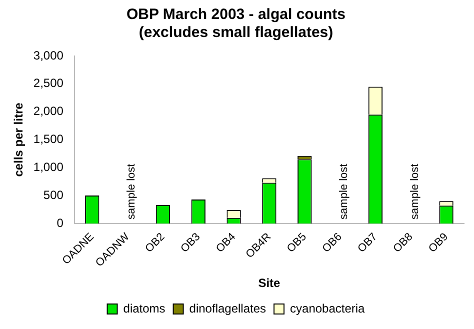  I want to click on legend-label: cyanobacteria, so click(328, 308).